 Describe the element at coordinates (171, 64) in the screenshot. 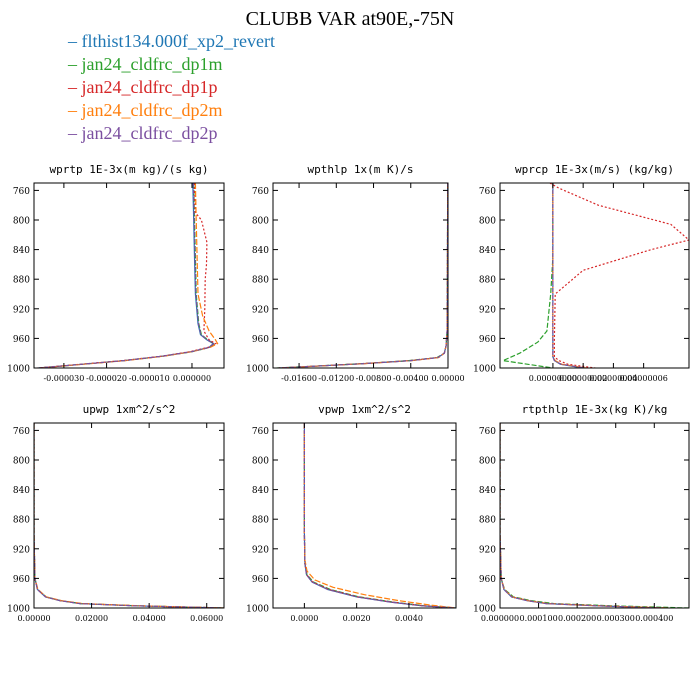

I see `legend-entry: – jan24_cldfrc_dp1m` at that location.